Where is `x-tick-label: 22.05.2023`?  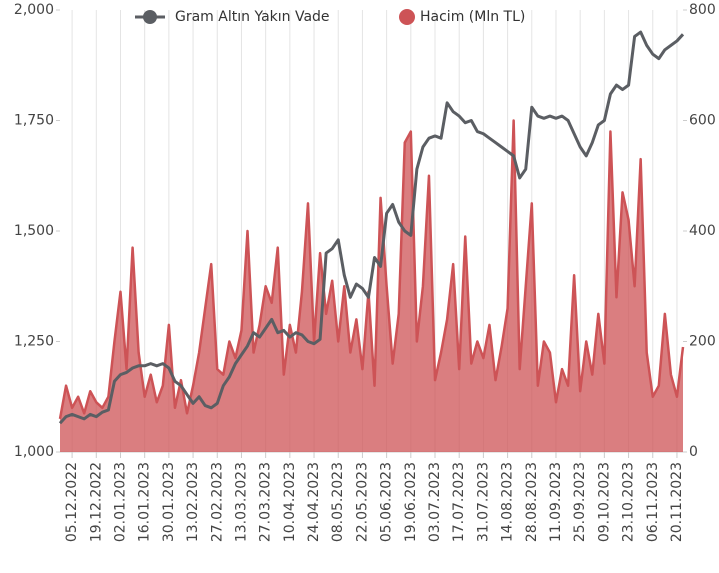 x-tick-label: 22.05.2023 is located at coordinates (362, 502).